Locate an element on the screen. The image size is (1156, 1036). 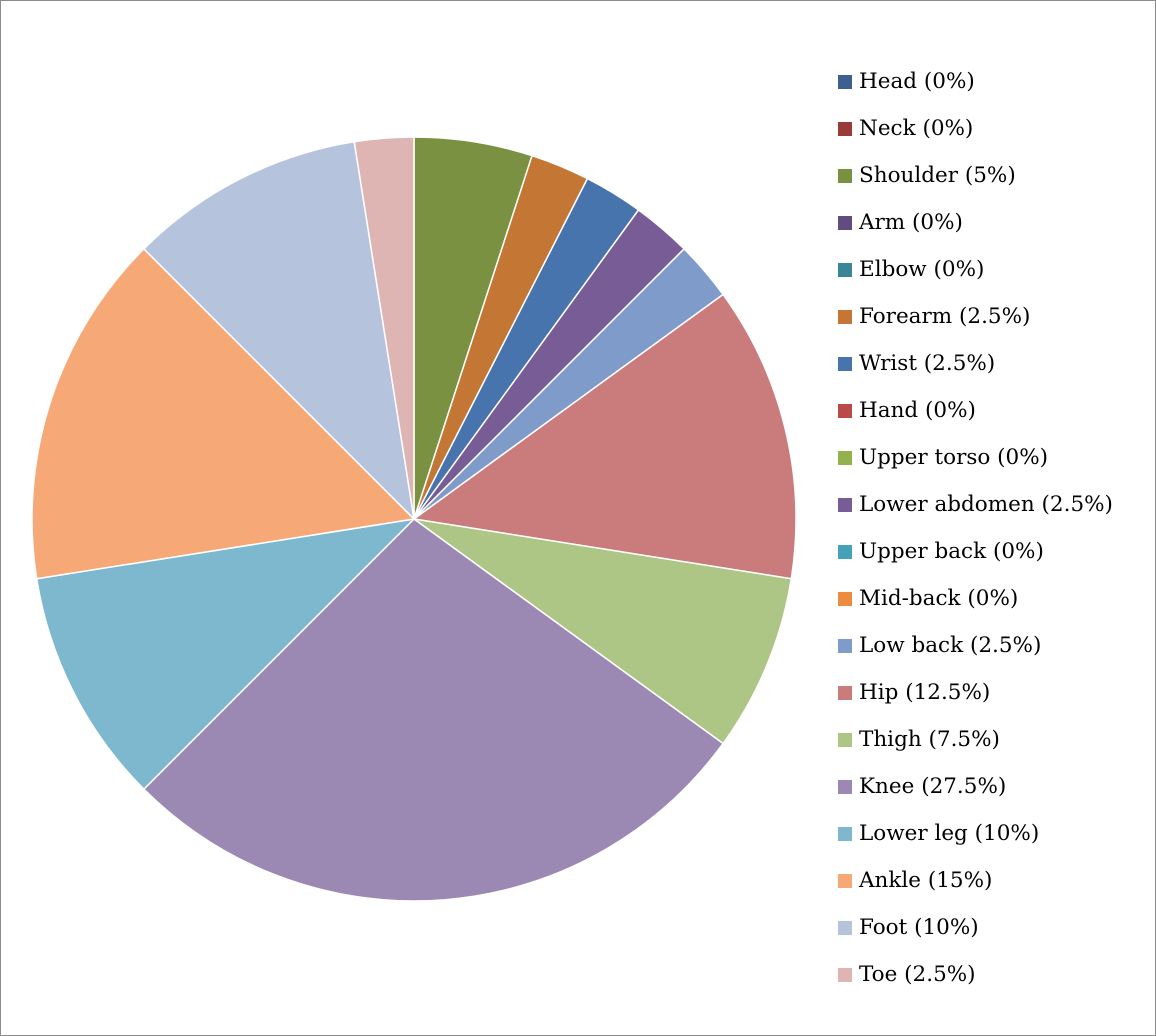
legend-label: Shoulder (5%) is located at coordinates (937, 175).